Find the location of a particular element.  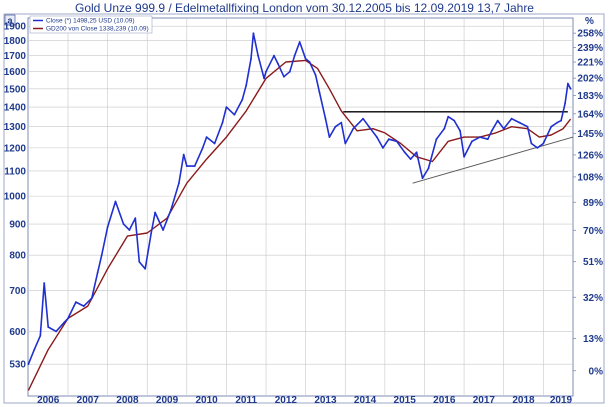

legend-label-gd200: GD200 von Close 1338,239 (10.09) is located at coordinates (97, 29).